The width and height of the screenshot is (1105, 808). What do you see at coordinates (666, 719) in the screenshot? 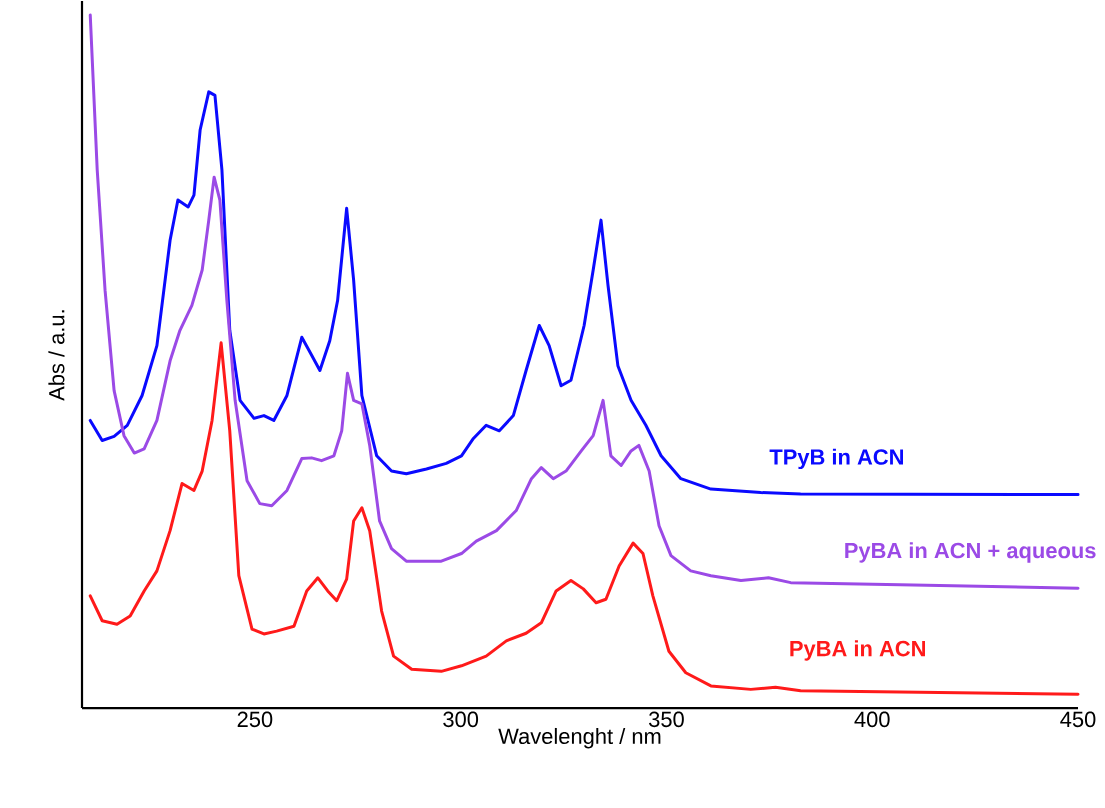
I see `x-tick-label: 350` at bounding box center [666, 719].